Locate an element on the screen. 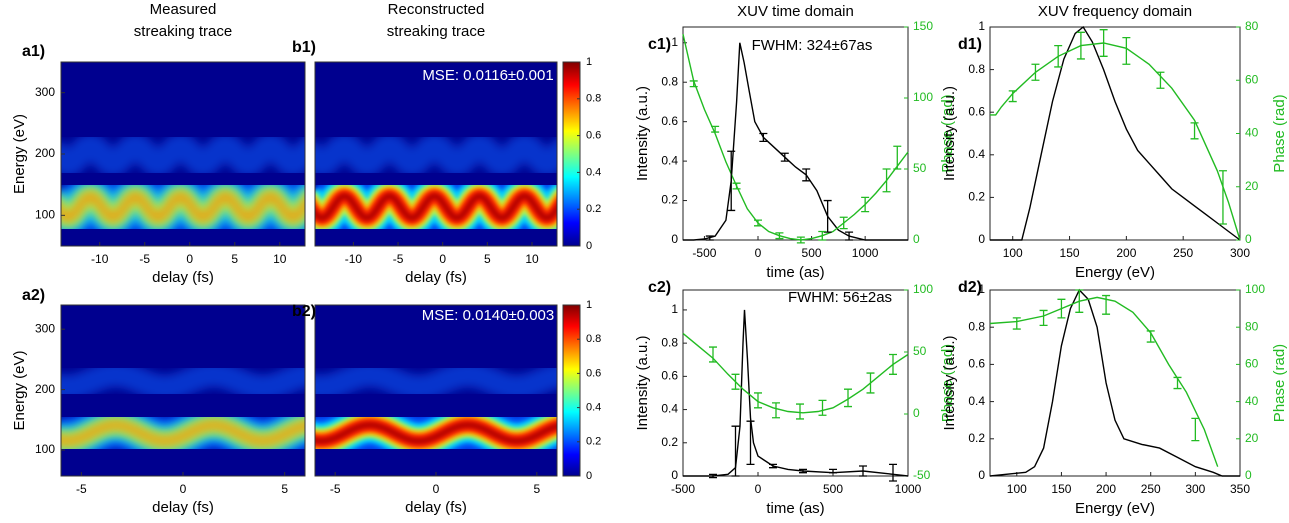 The height and width of the screenshot is (523, 1289). chart-title: Measured is located at coordinates (183, 9).